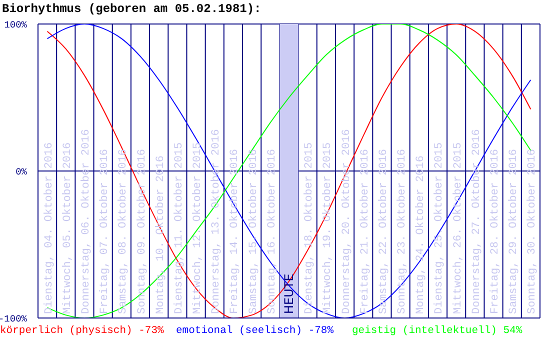 This screenshot has height=340, width=541. What do you see at coordinates (255, 331) in the screenshot?
I see `series-label: emotional (seelisch) -78%` at bounding box center [255, 331].